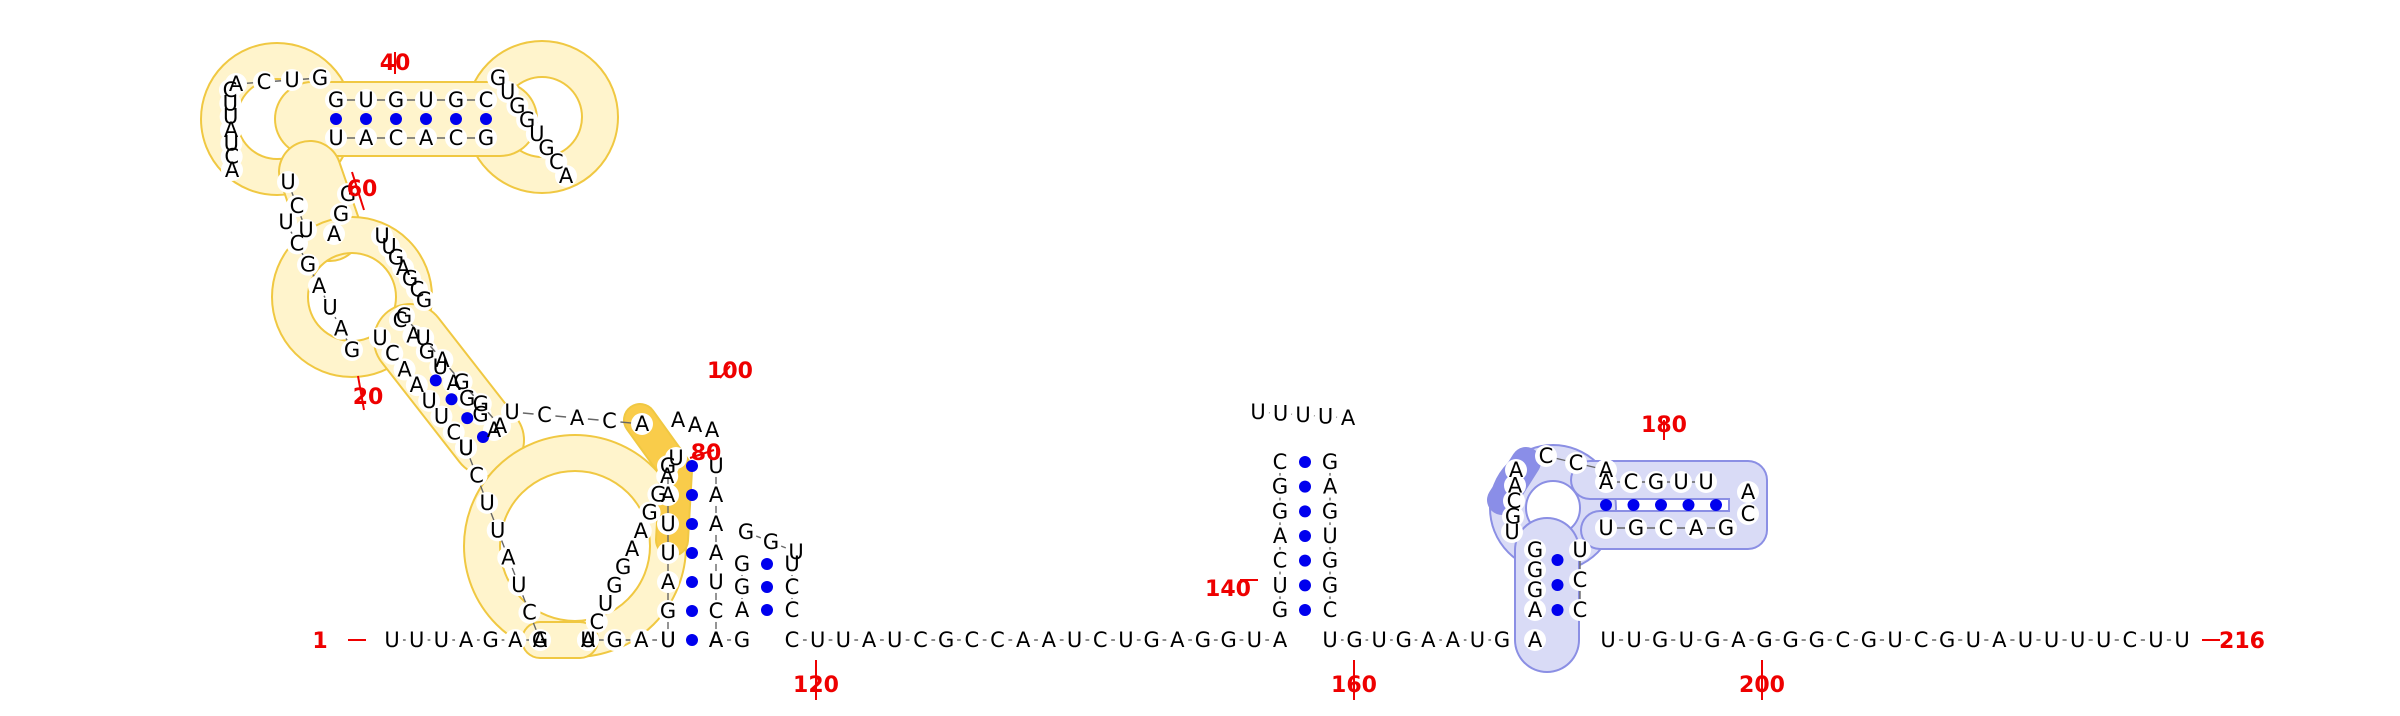  I want to click on strand-h4-loop-mask, so click(1258, 412).